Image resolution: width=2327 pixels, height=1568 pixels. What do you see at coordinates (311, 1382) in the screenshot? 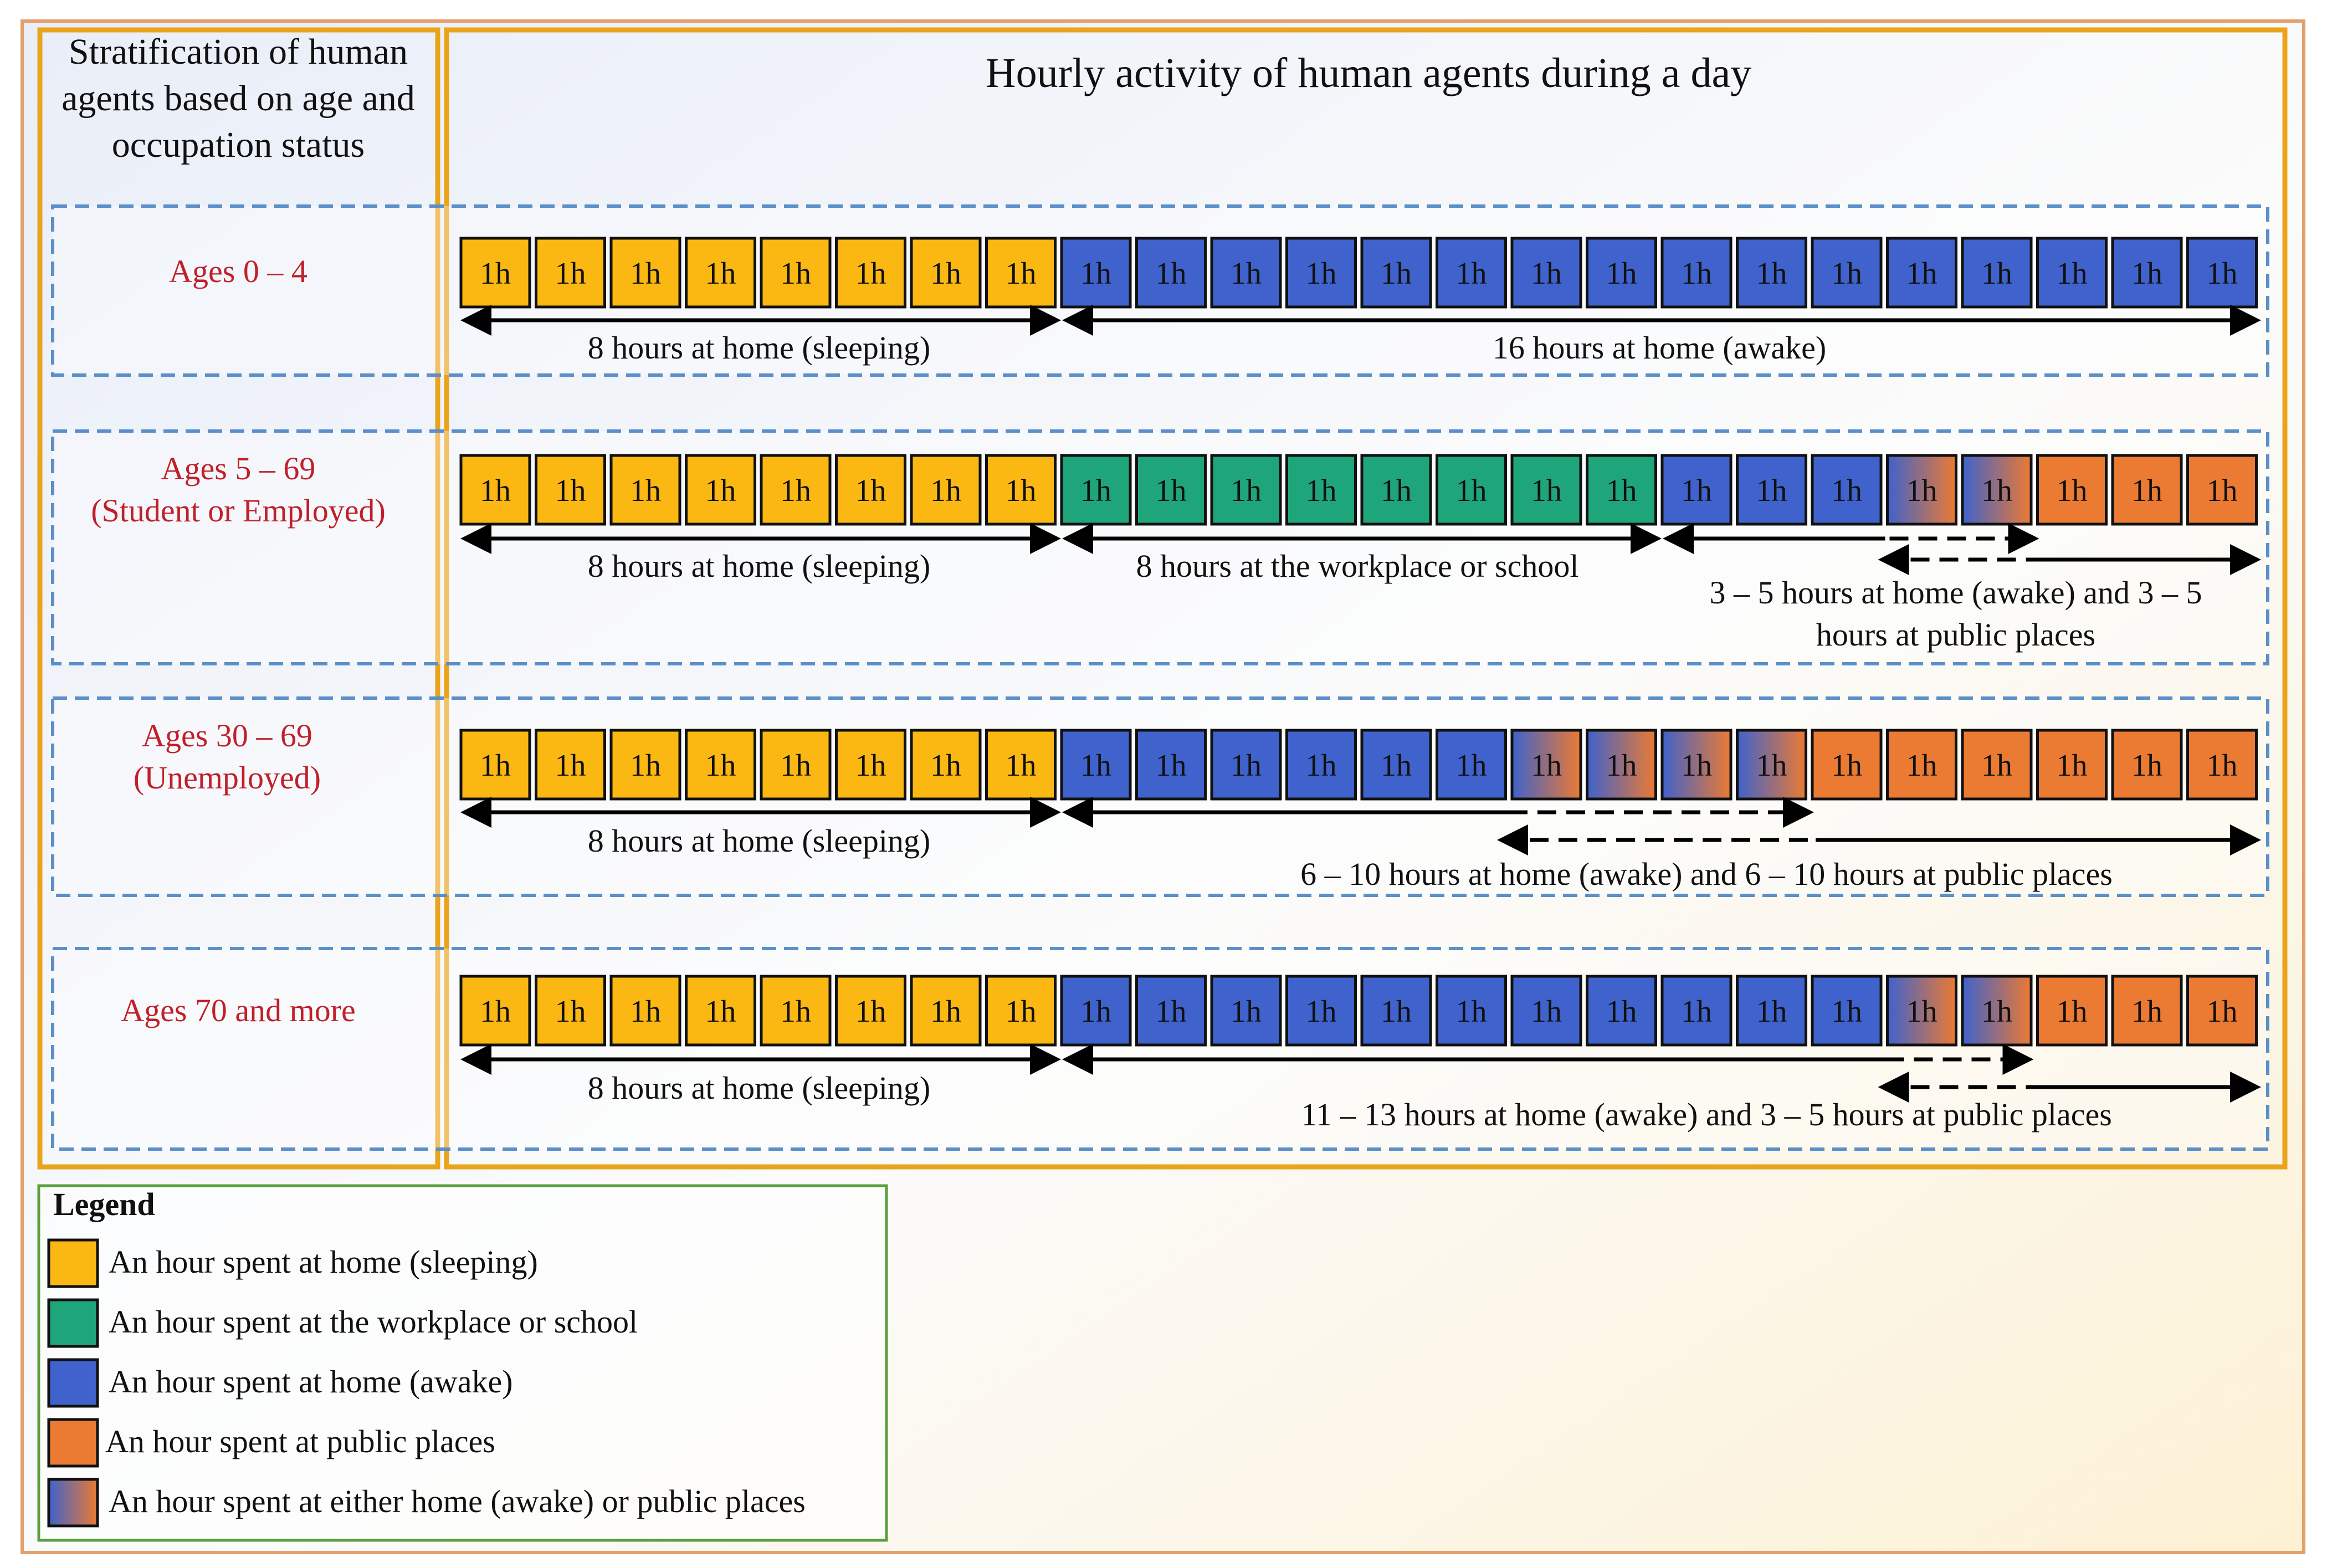
I see `legend-item-home-awake: An hour spent at home (awake)` at bounding box center [311, 1382].